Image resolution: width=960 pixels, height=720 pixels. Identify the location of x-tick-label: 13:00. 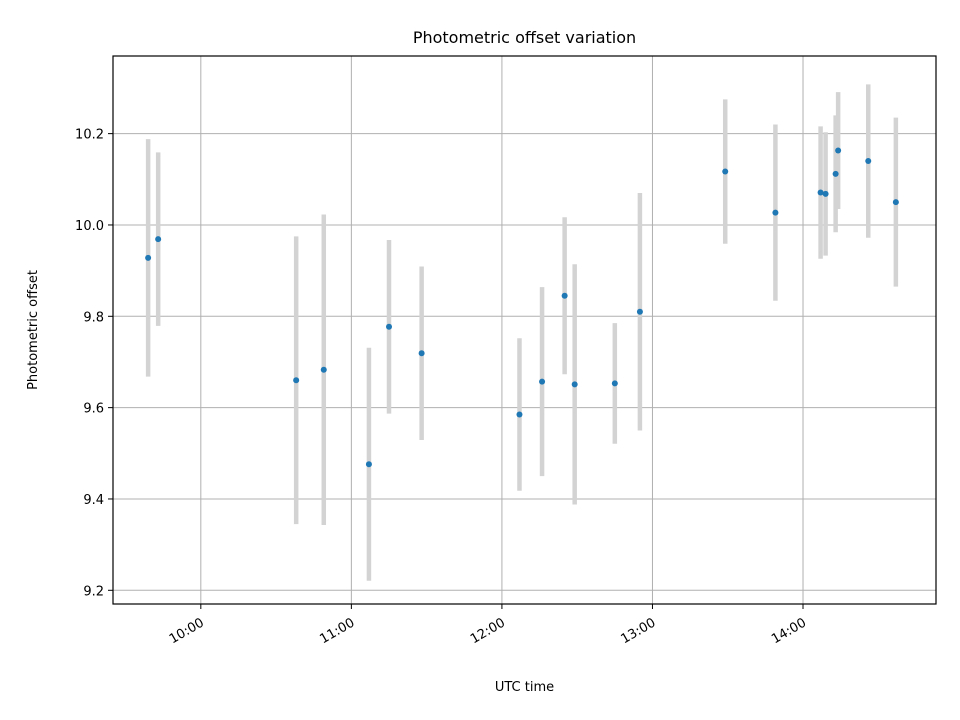
(639, 631).